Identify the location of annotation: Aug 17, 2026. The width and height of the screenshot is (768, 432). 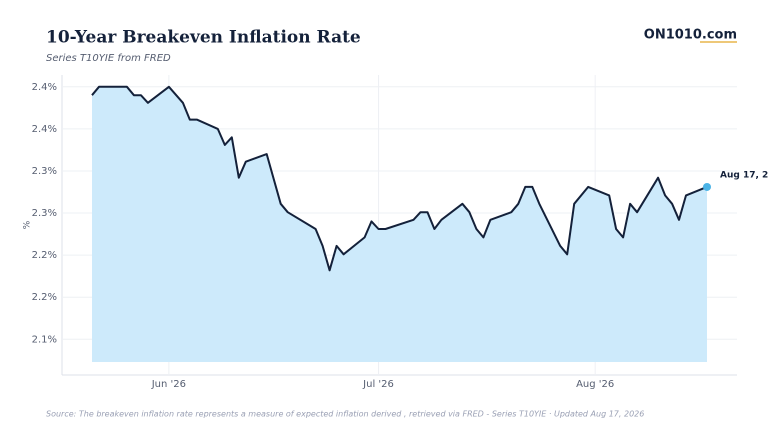
(744, 175).